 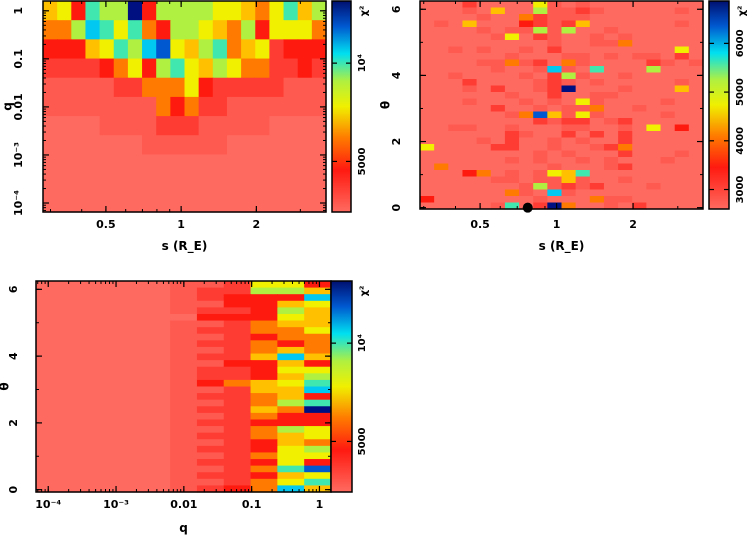 I want to click on x-tick-label: 1, so click(x=181, y=224).